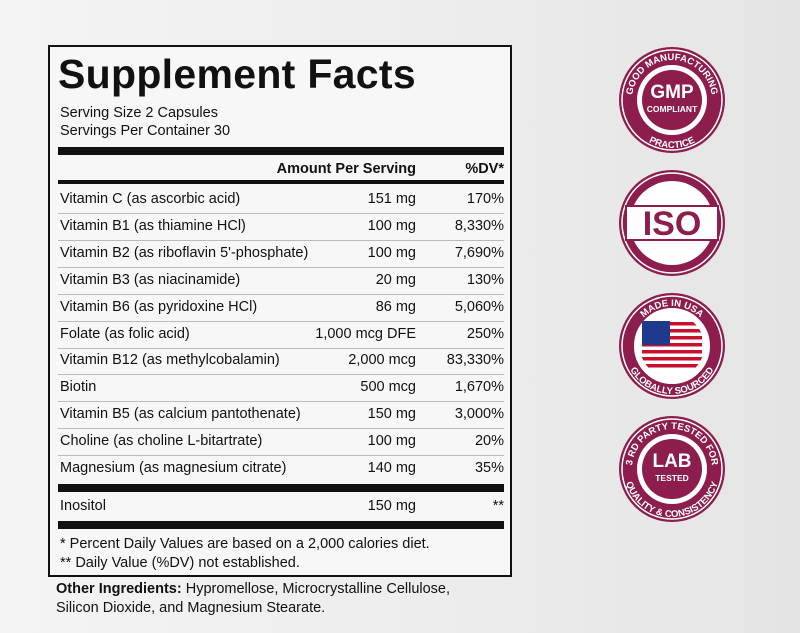 The height and width of the screenshot is (633, 800). What do you see at coordinates (382, 360) in the screenshot?
I see `nutrient-amount: 2,000 mcg` at bounding box center [382, 360].